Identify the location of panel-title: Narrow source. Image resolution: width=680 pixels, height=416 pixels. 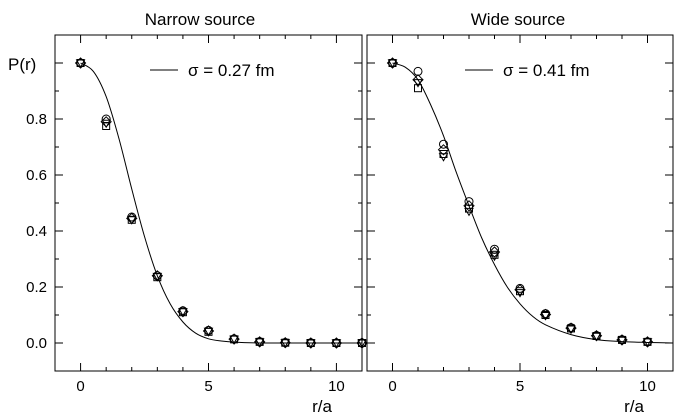
(200, 19).